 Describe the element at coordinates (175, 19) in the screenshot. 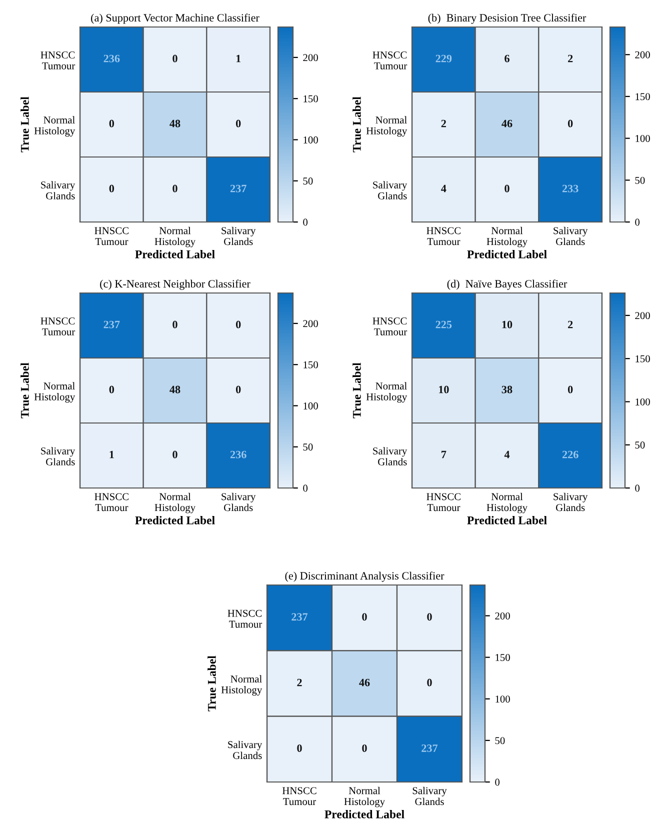

I see `chart-title: (a) Support Vector Machine Classifier` at that location.